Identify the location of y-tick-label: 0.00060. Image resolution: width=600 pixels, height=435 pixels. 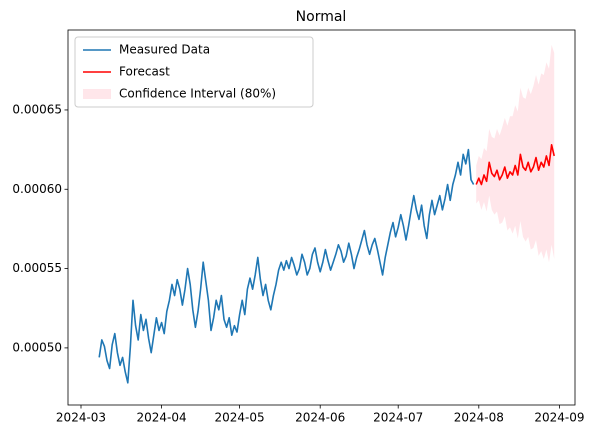
(37, 189).